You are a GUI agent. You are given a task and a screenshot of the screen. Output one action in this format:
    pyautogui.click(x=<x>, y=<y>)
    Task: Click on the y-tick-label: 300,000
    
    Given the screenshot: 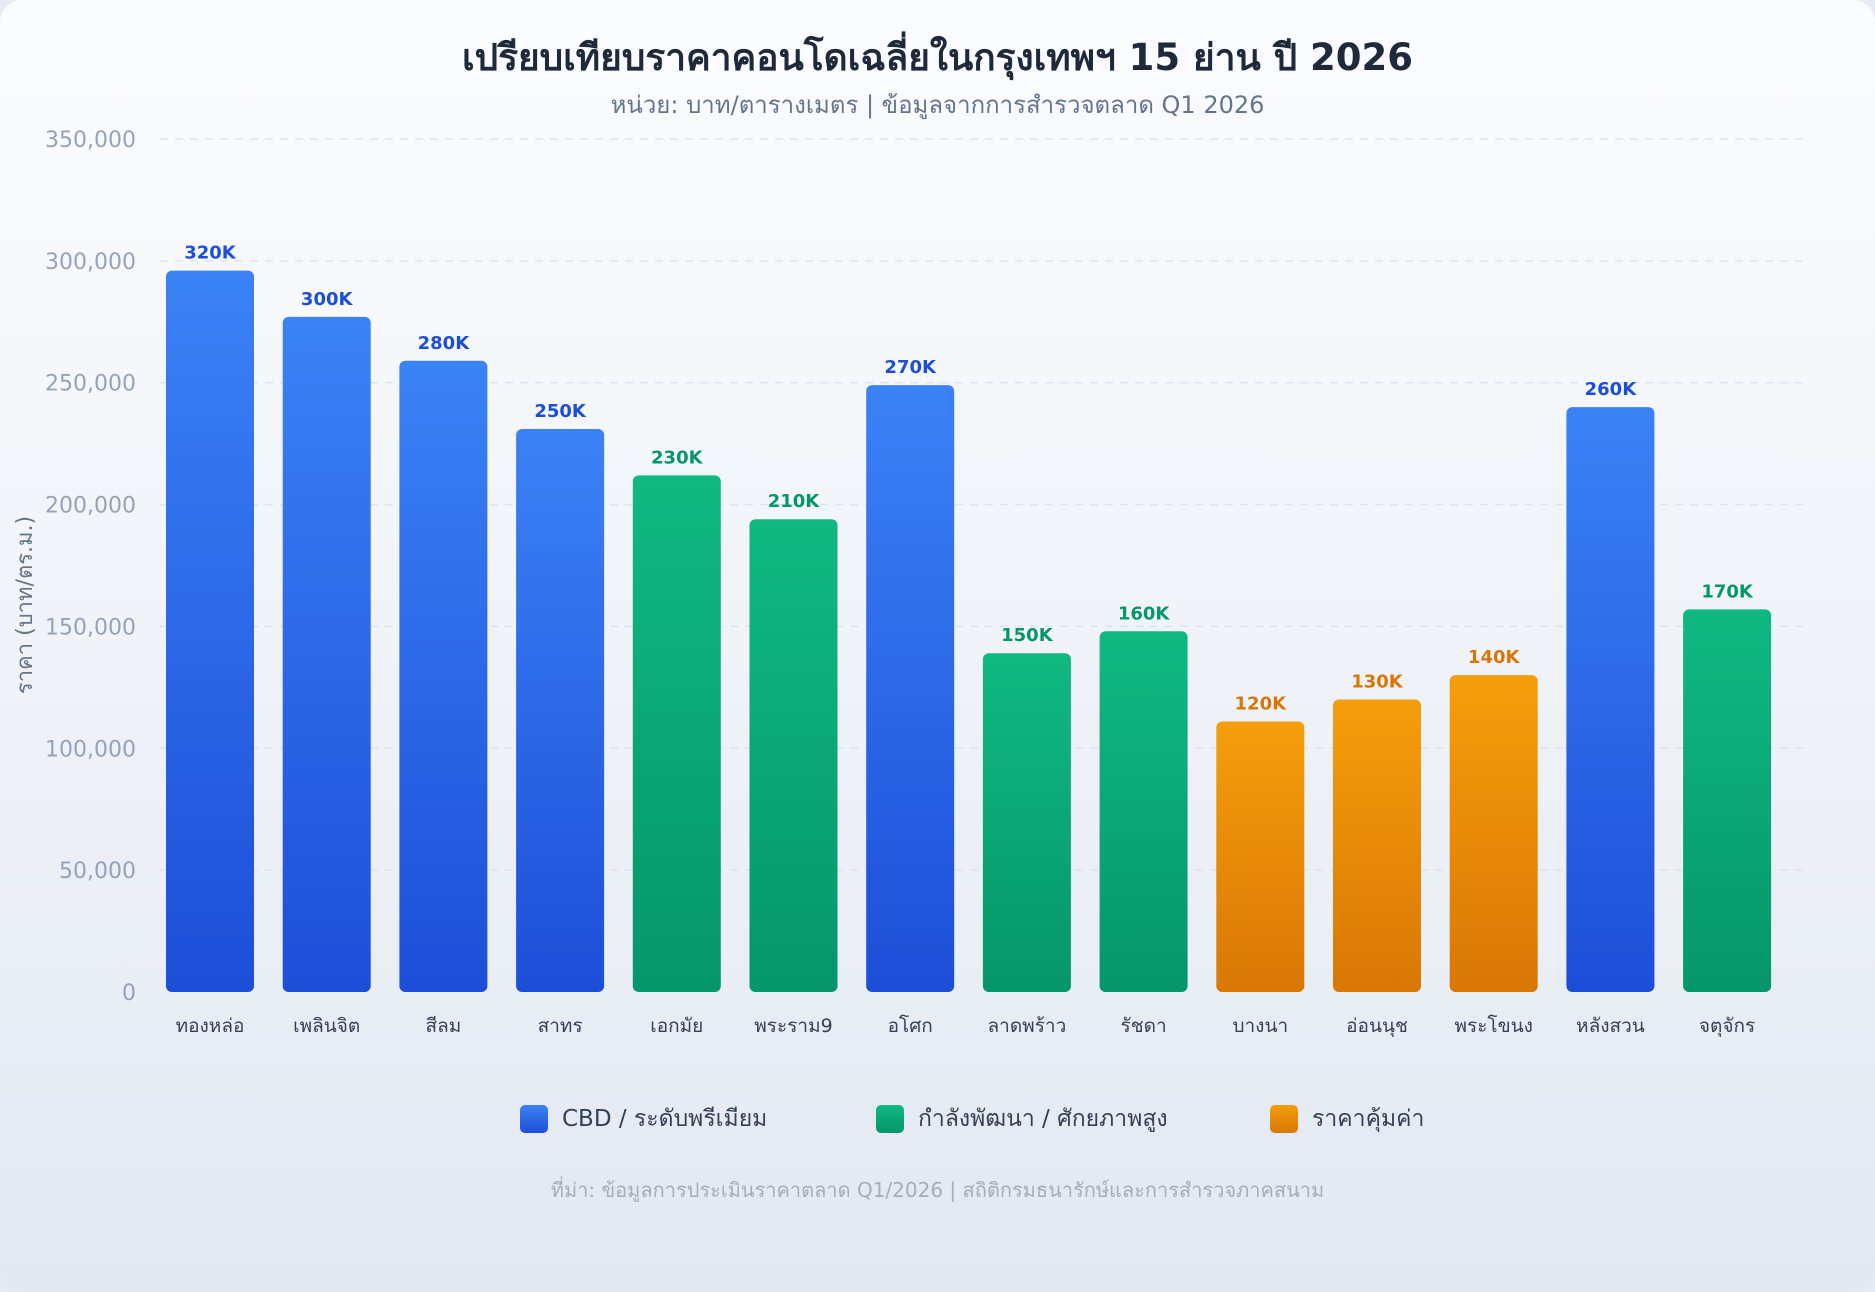 What is the action you would take?
    pyautogui.click(x=90, y=262)
    